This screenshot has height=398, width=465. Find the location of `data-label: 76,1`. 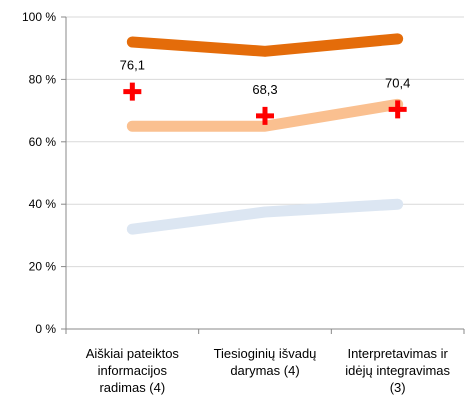

data-label: 76,1 is located at coordinates (132, 65).